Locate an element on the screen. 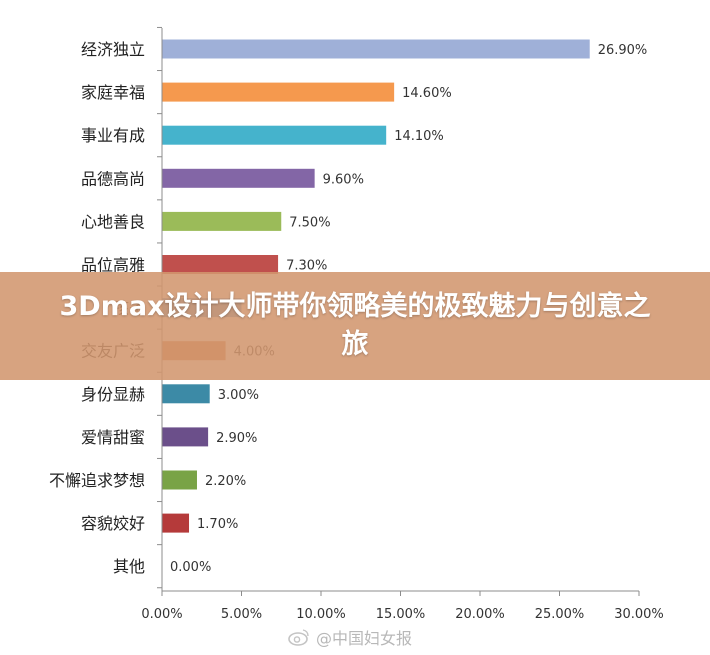 Image resolution: width=710 pixels, height=655 pixels. value-label: 0.00% is located at coordinates (190, 567).